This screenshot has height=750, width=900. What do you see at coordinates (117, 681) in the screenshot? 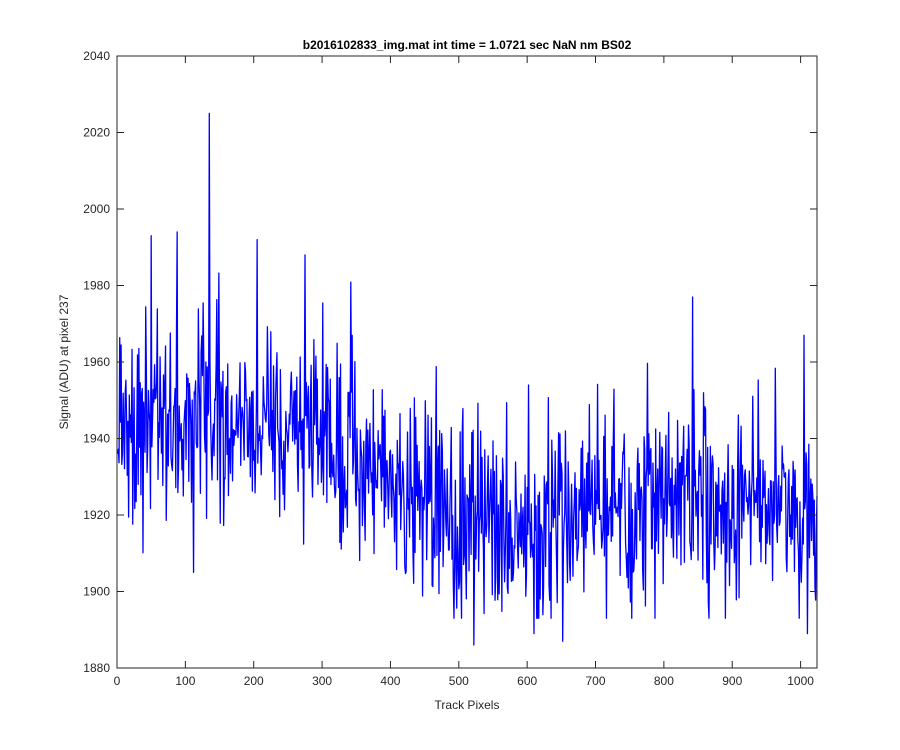
I see `x-tick-label: 0` at bounding box center [117, 681].